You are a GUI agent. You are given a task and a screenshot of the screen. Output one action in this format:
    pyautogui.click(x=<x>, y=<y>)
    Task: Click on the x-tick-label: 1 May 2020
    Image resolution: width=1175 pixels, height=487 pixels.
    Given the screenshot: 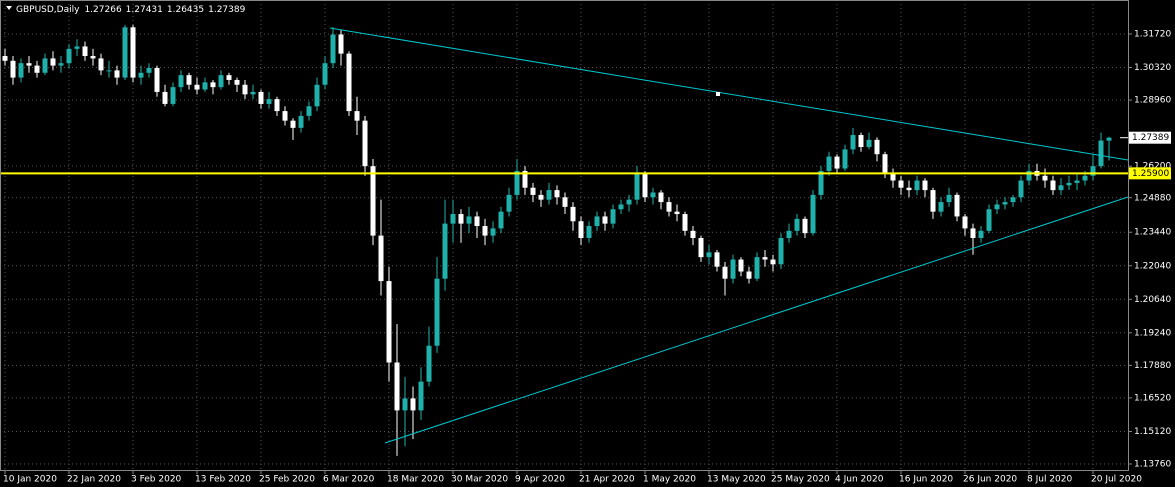 What is the action you would take?
    pyautogui.click(x=669, y=480)
    